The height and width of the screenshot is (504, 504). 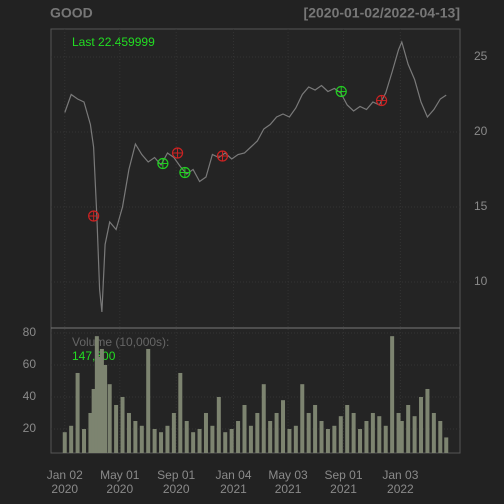 I want to click on x-tick-label: May 03 2021, so click(x=288, y=482).